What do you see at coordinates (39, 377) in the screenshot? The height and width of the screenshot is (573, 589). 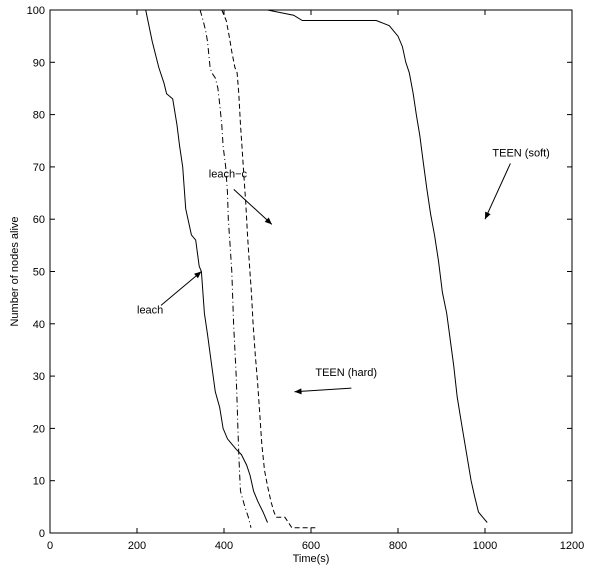 I see `y-tick-label: 30` at bounding box center [39, 377].